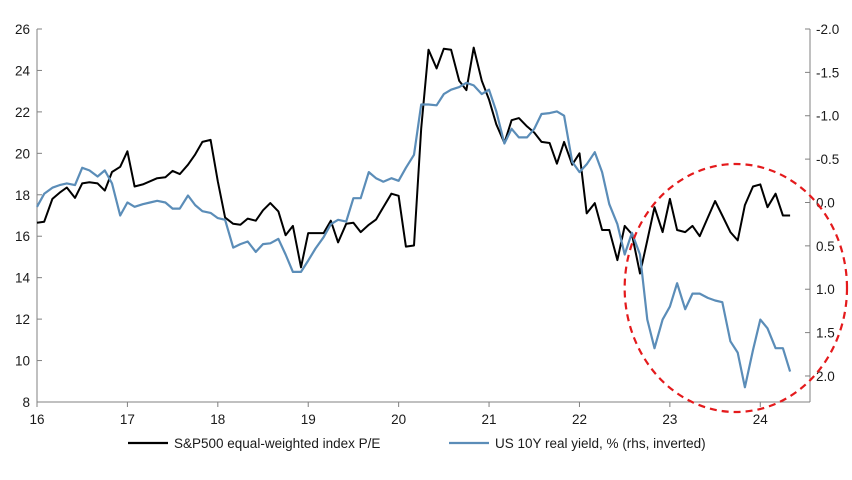 The width and height of the screenshot is (852, 480). I want to click on x-tick-label: 16, so click(36, 419).